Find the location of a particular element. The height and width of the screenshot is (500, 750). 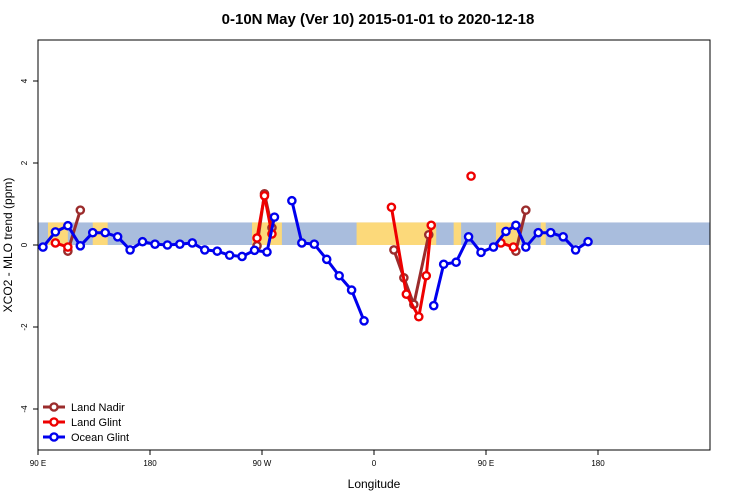

x-tick-label-4: 90 E is located at coordinates (486, 463).